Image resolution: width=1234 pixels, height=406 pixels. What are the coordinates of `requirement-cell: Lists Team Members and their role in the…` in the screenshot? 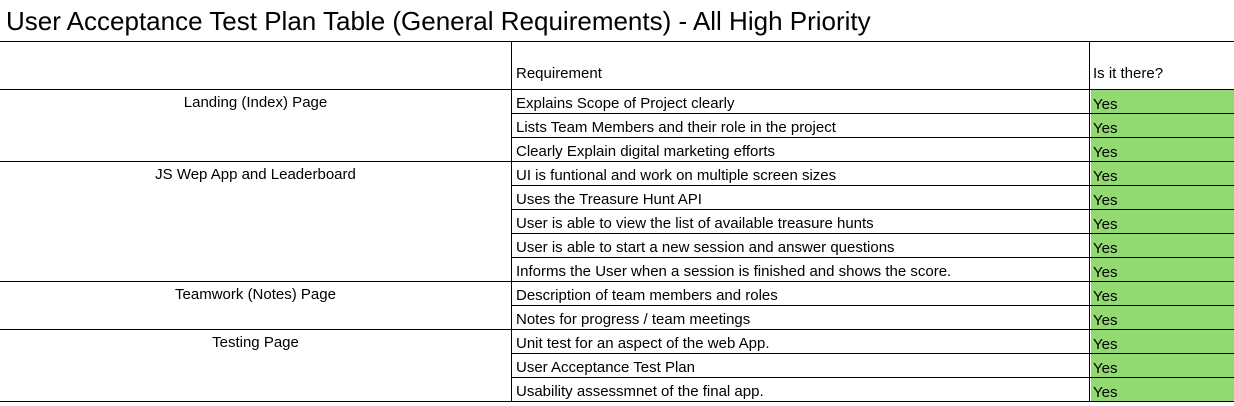 It's located at (676, 127).